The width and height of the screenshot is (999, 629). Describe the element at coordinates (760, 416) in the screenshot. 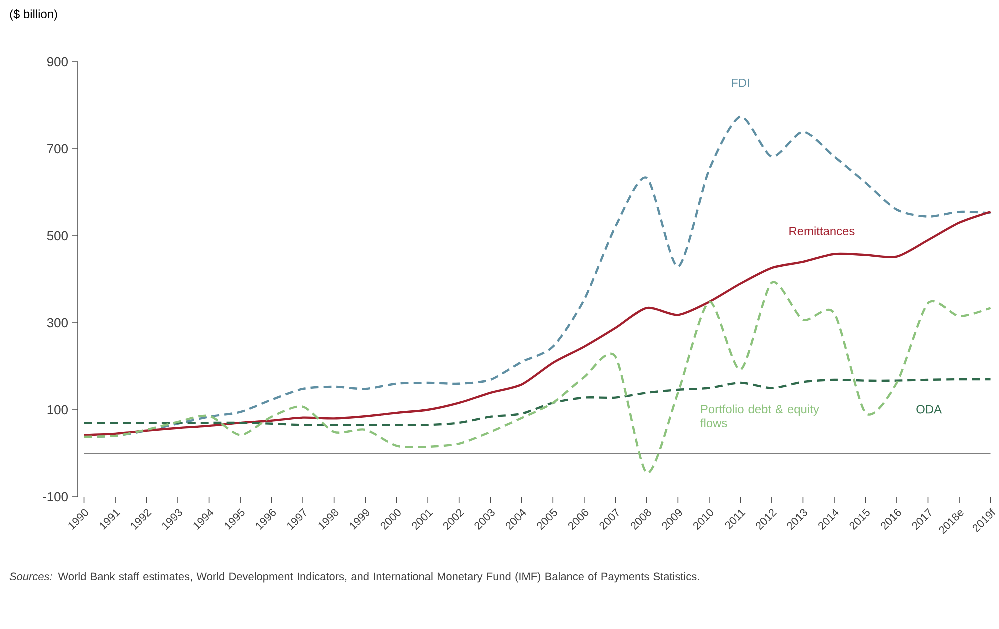

I see `text: Portfolio debt & equity flows` at that location.